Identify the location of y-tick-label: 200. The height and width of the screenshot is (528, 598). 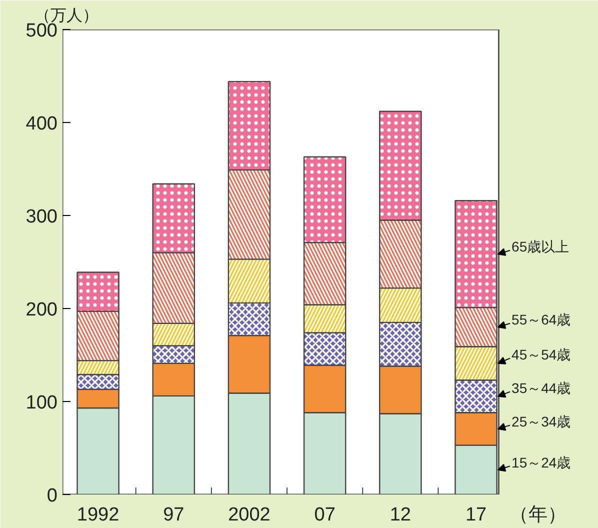
(42, 310).